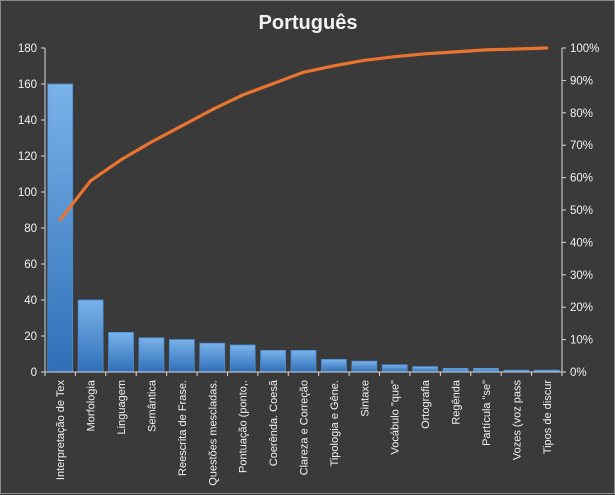  What do you see at coordinates (27, 85) in the screenshot?
I see `y-tick-label: 160` at bounding box center [27, 85].